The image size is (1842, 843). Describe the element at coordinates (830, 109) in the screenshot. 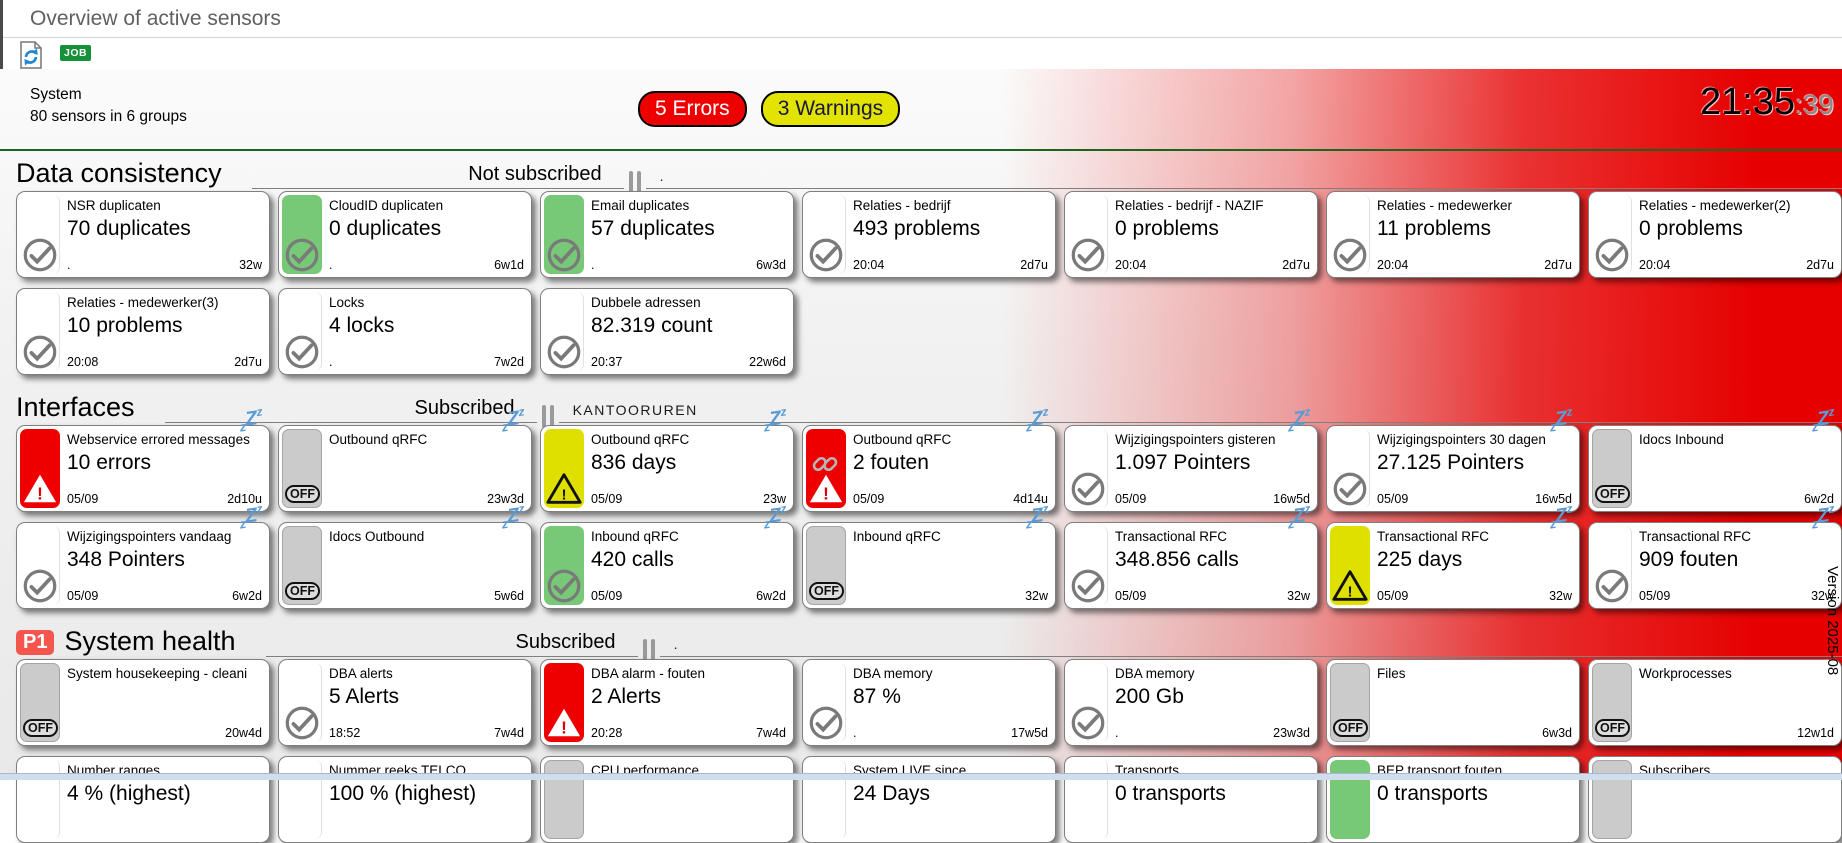

I see `warnings-badge: 3 Warnings` at that location.